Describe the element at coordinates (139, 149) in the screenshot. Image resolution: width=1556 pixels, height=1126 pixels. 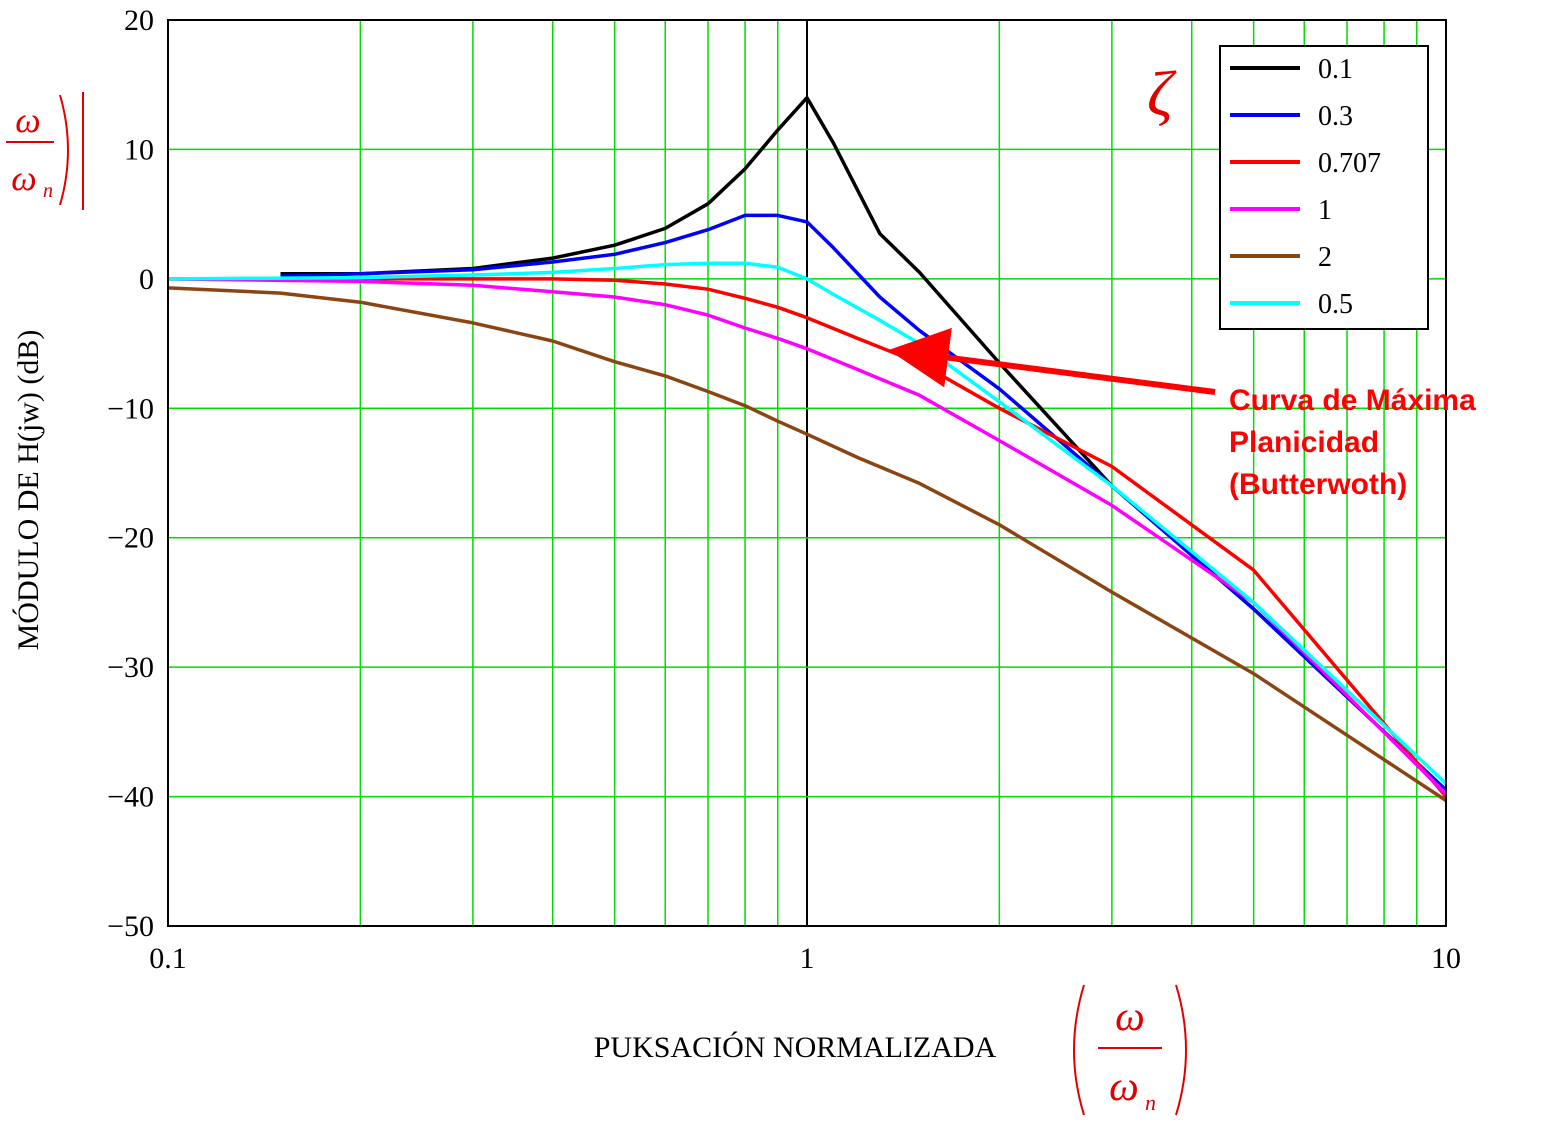
I see `y-tick-label: 10` at that location.